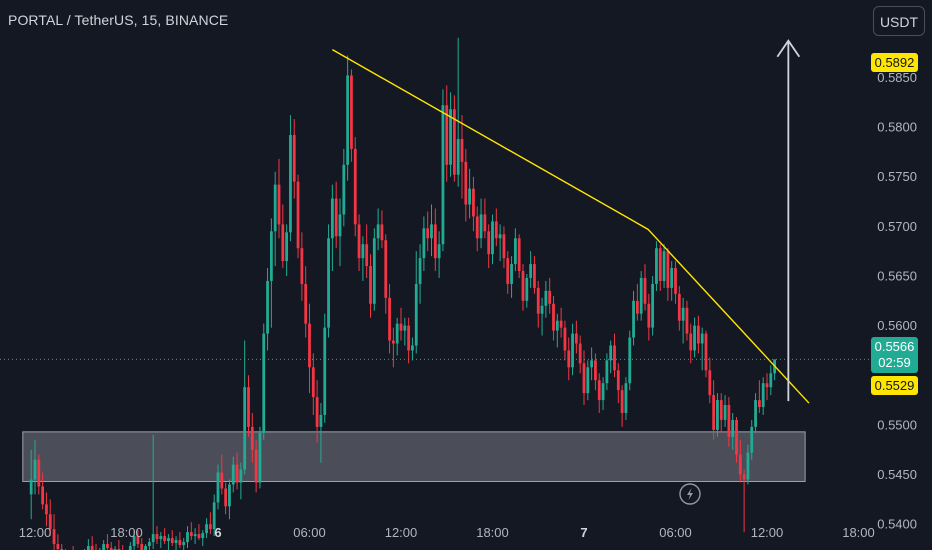  What do you see at coordinates (118, 20) in the screenshot?
I see `symbol-title: PORTAL / TetherUS, 15, BINANCE` at bounding box center [118, 20].